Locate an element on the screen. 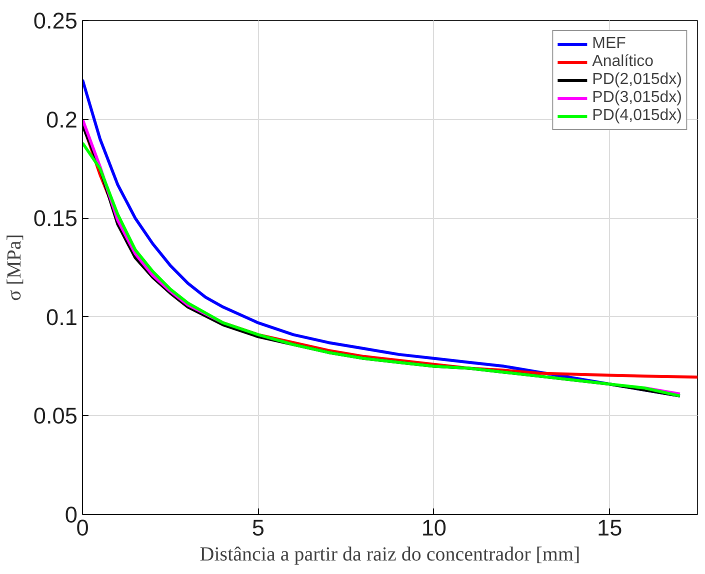  x-tick-label: 5 is located at coordinates (258, 527).